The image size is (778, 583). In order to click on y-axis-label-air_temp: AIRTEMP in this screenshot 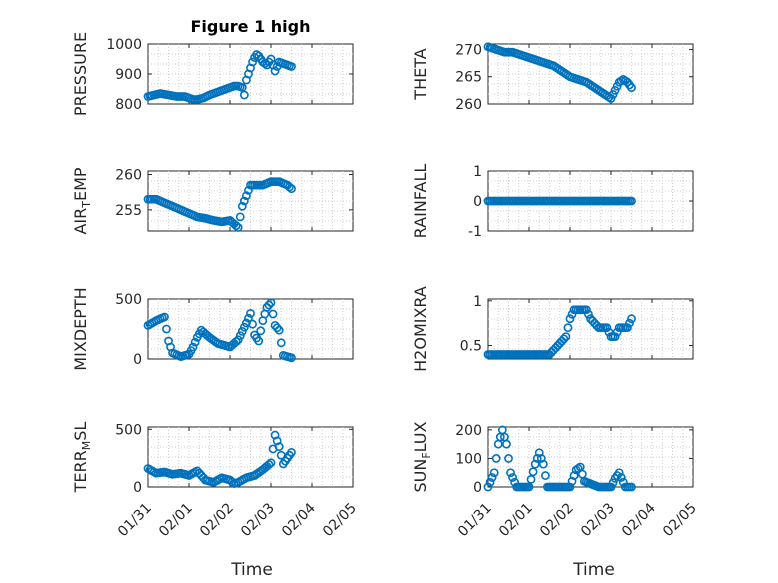, I will do `click(82, 200)`.